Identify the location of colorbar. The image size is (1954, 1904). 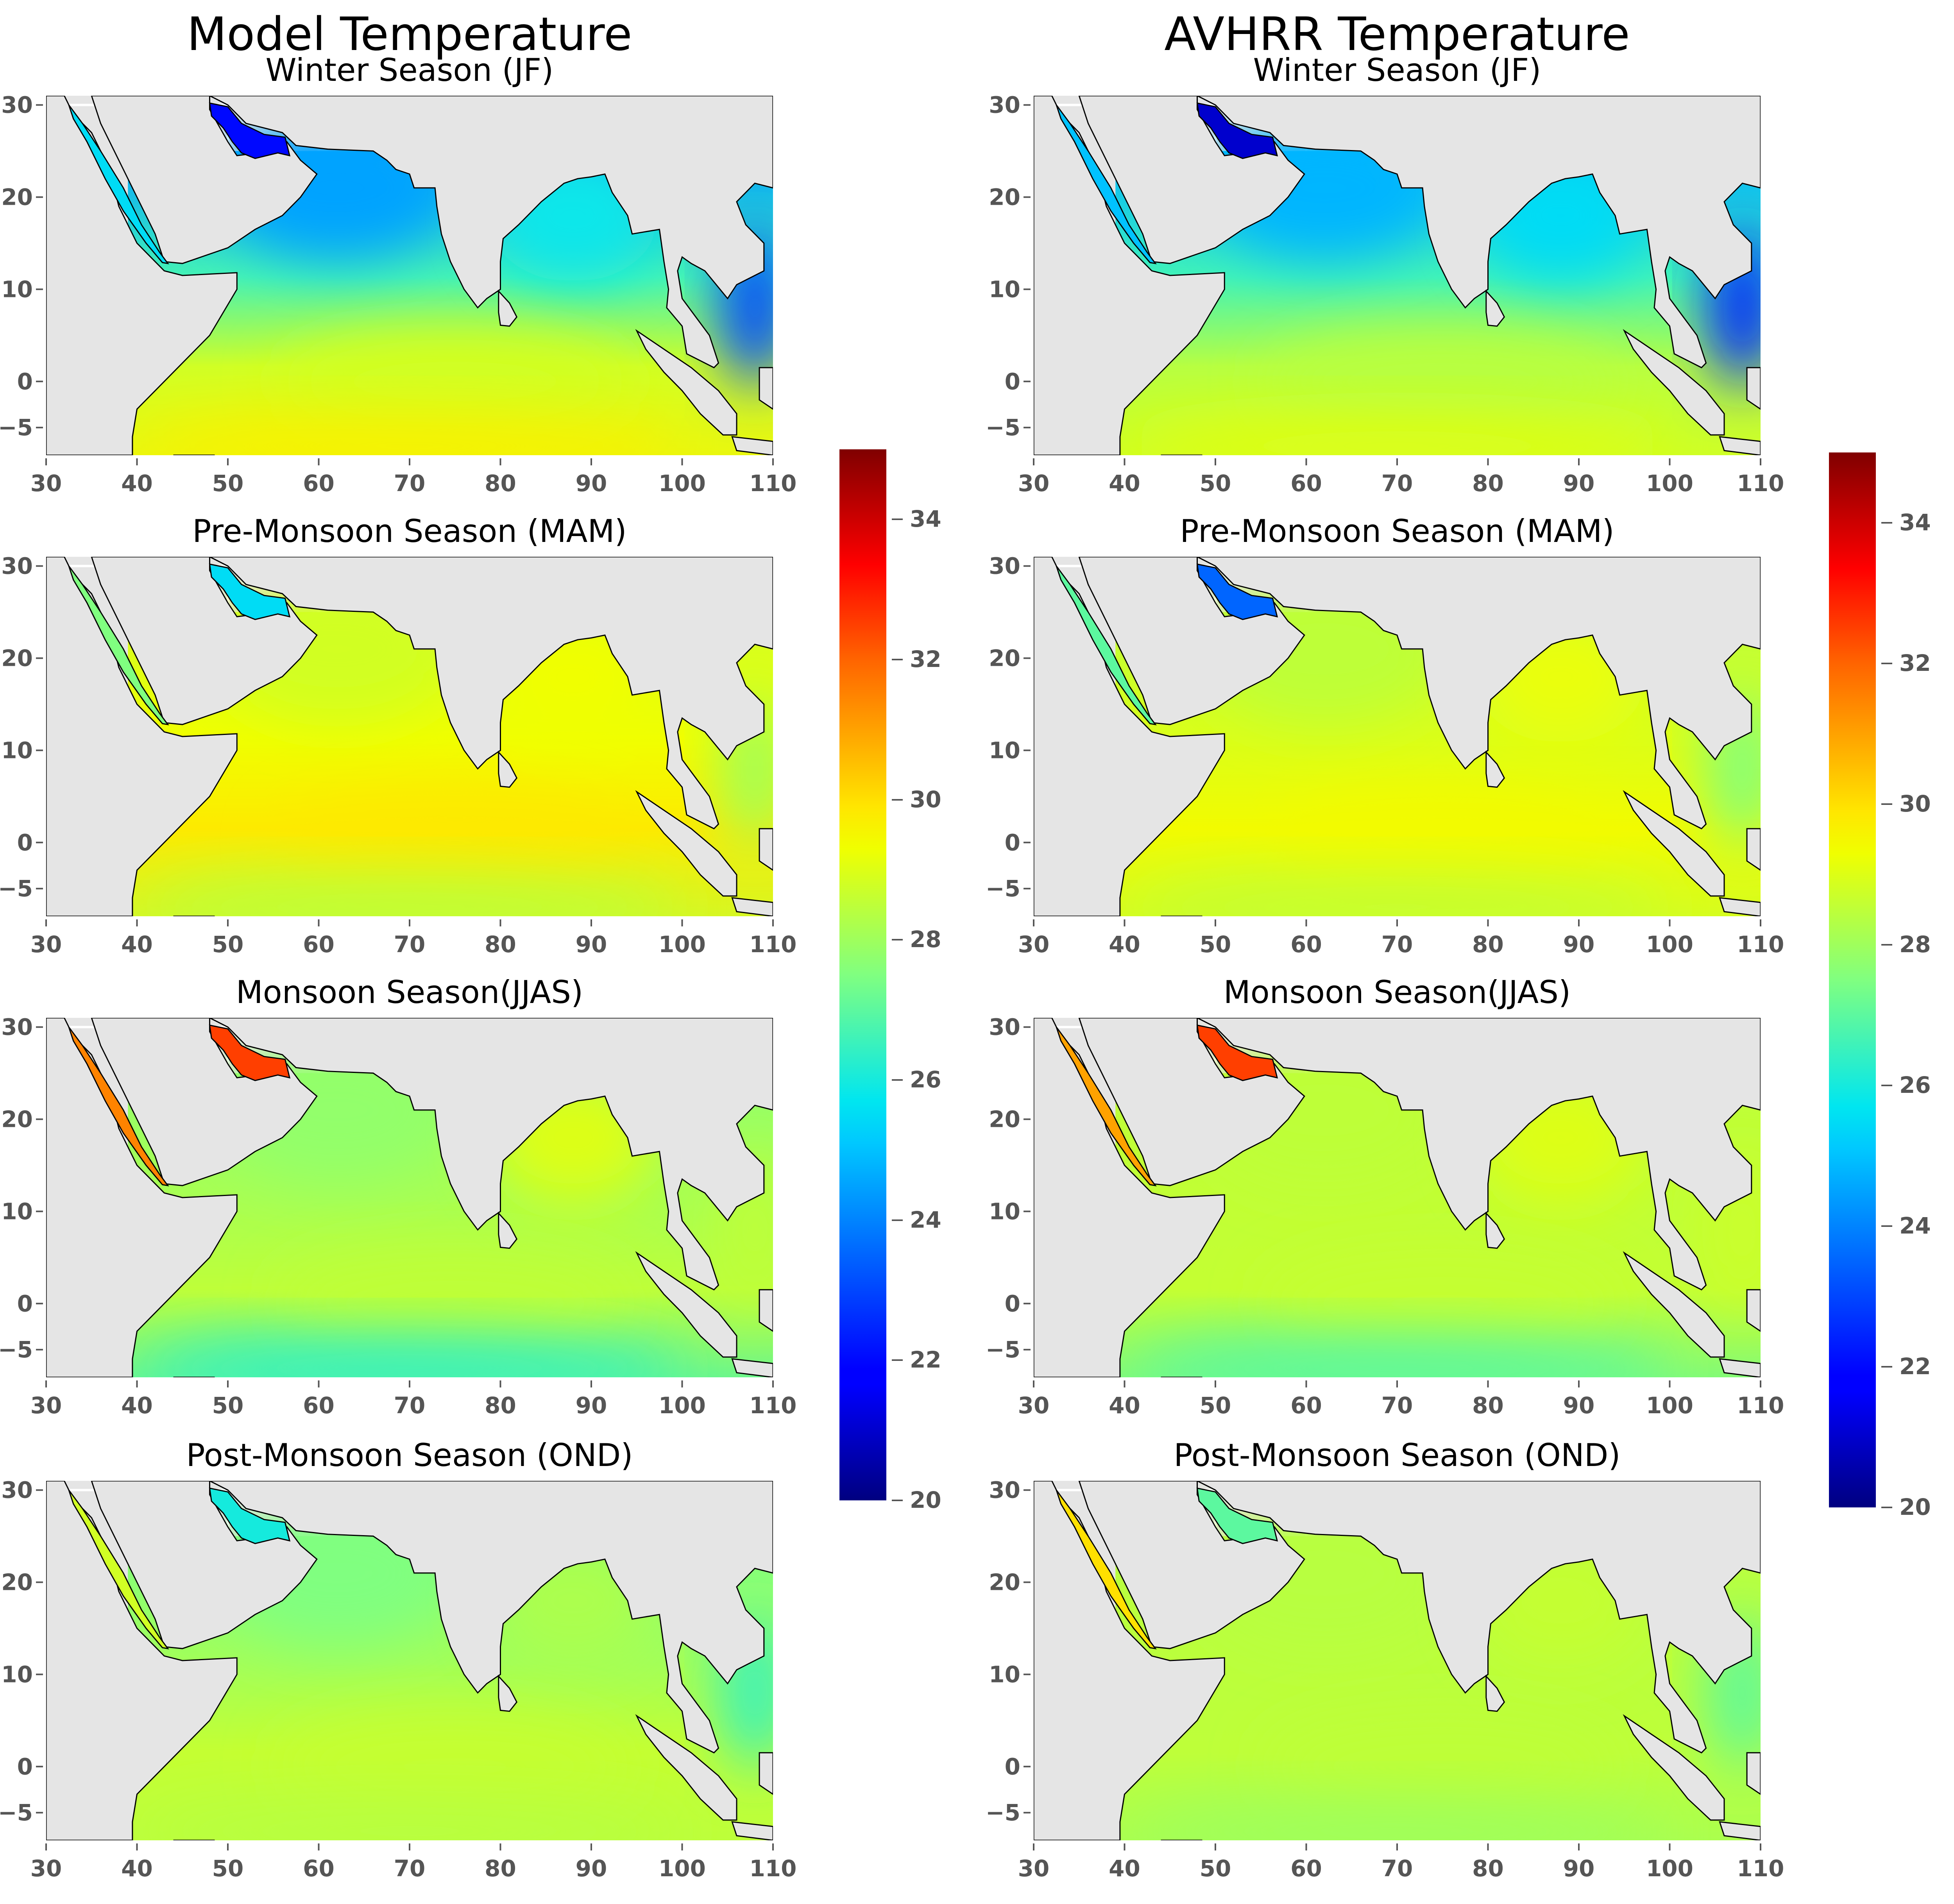
(862, 975).